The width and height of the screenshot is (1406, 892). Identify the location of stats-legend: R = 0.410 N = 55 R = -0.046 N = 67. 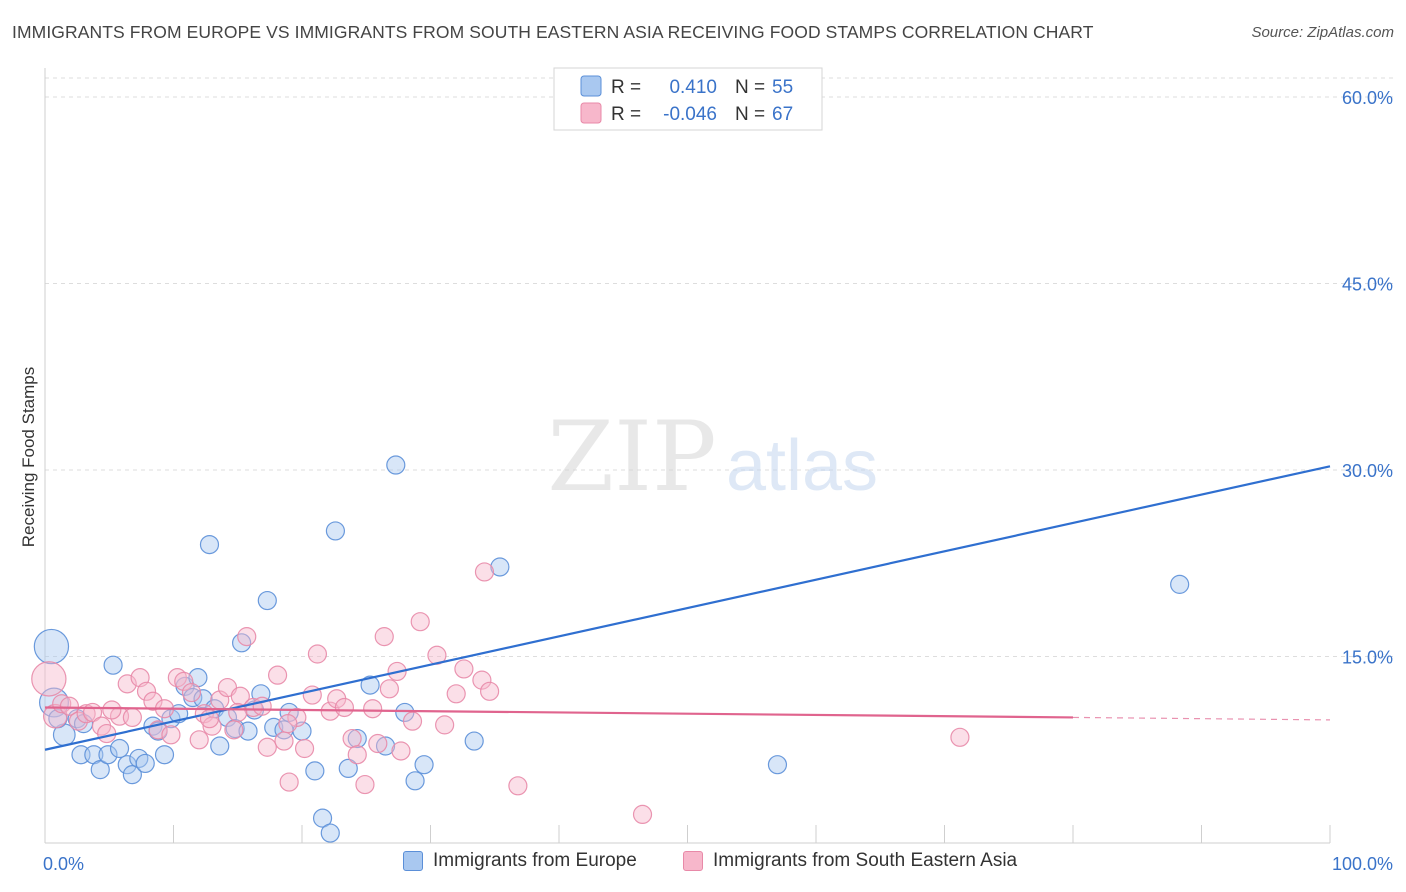
(688, 99).